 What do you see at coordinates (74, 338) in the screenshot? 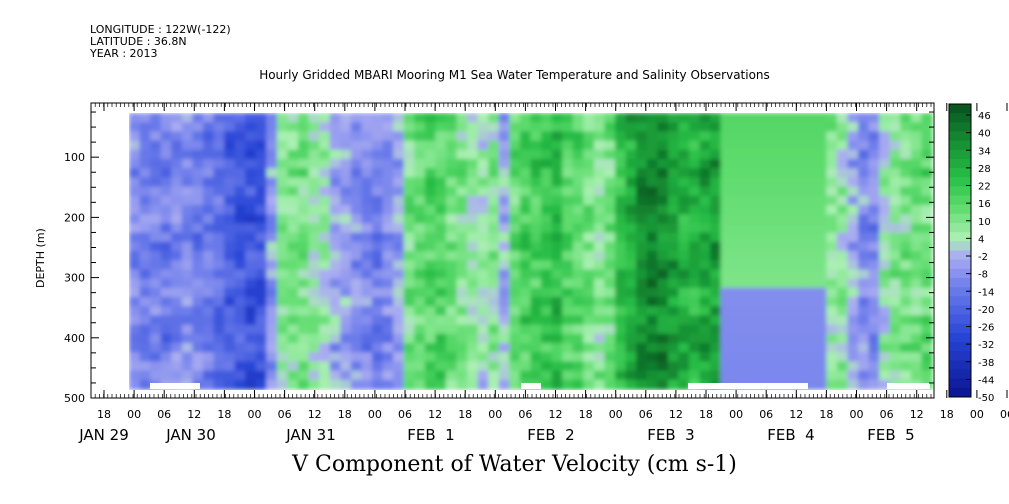
I see `y-tick-label: 400` at bounding box center [74, 338].